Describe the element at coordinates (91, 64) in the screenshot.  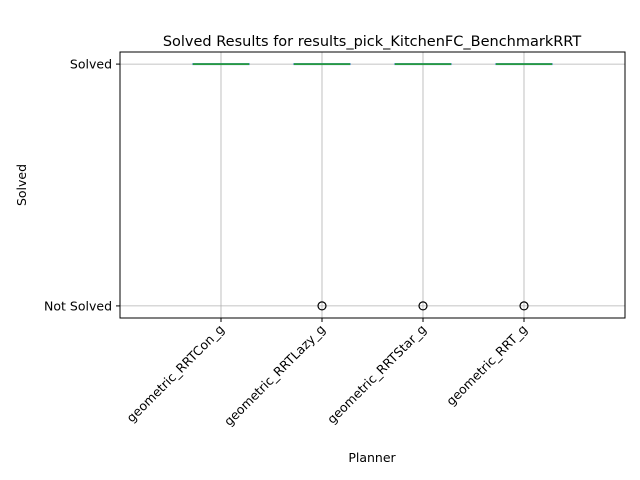
I see `y-tick-label: Solved` at that location.